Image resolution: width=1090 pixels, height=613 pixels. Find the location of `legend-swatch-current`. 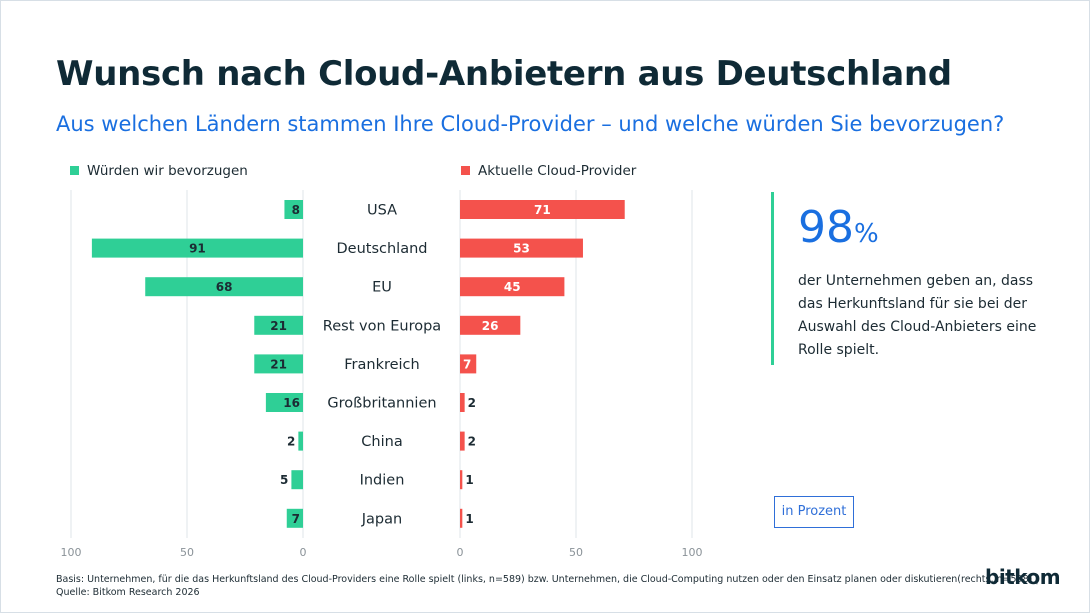

legend-swatch-current is located at coordinates (465, 170).